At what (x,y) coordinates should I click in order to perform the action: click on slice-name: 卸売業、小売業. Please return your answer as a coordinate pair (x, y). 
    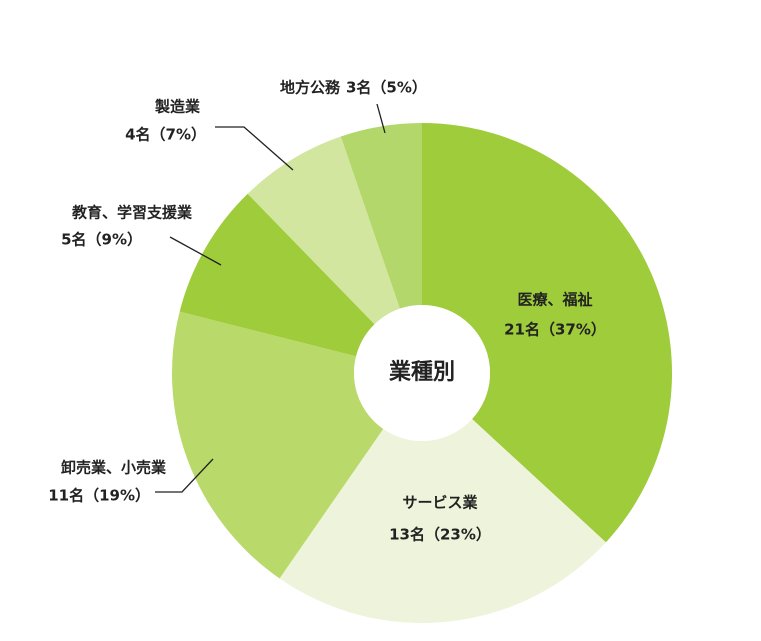
    Looking at the image, I should click on (114, 468).